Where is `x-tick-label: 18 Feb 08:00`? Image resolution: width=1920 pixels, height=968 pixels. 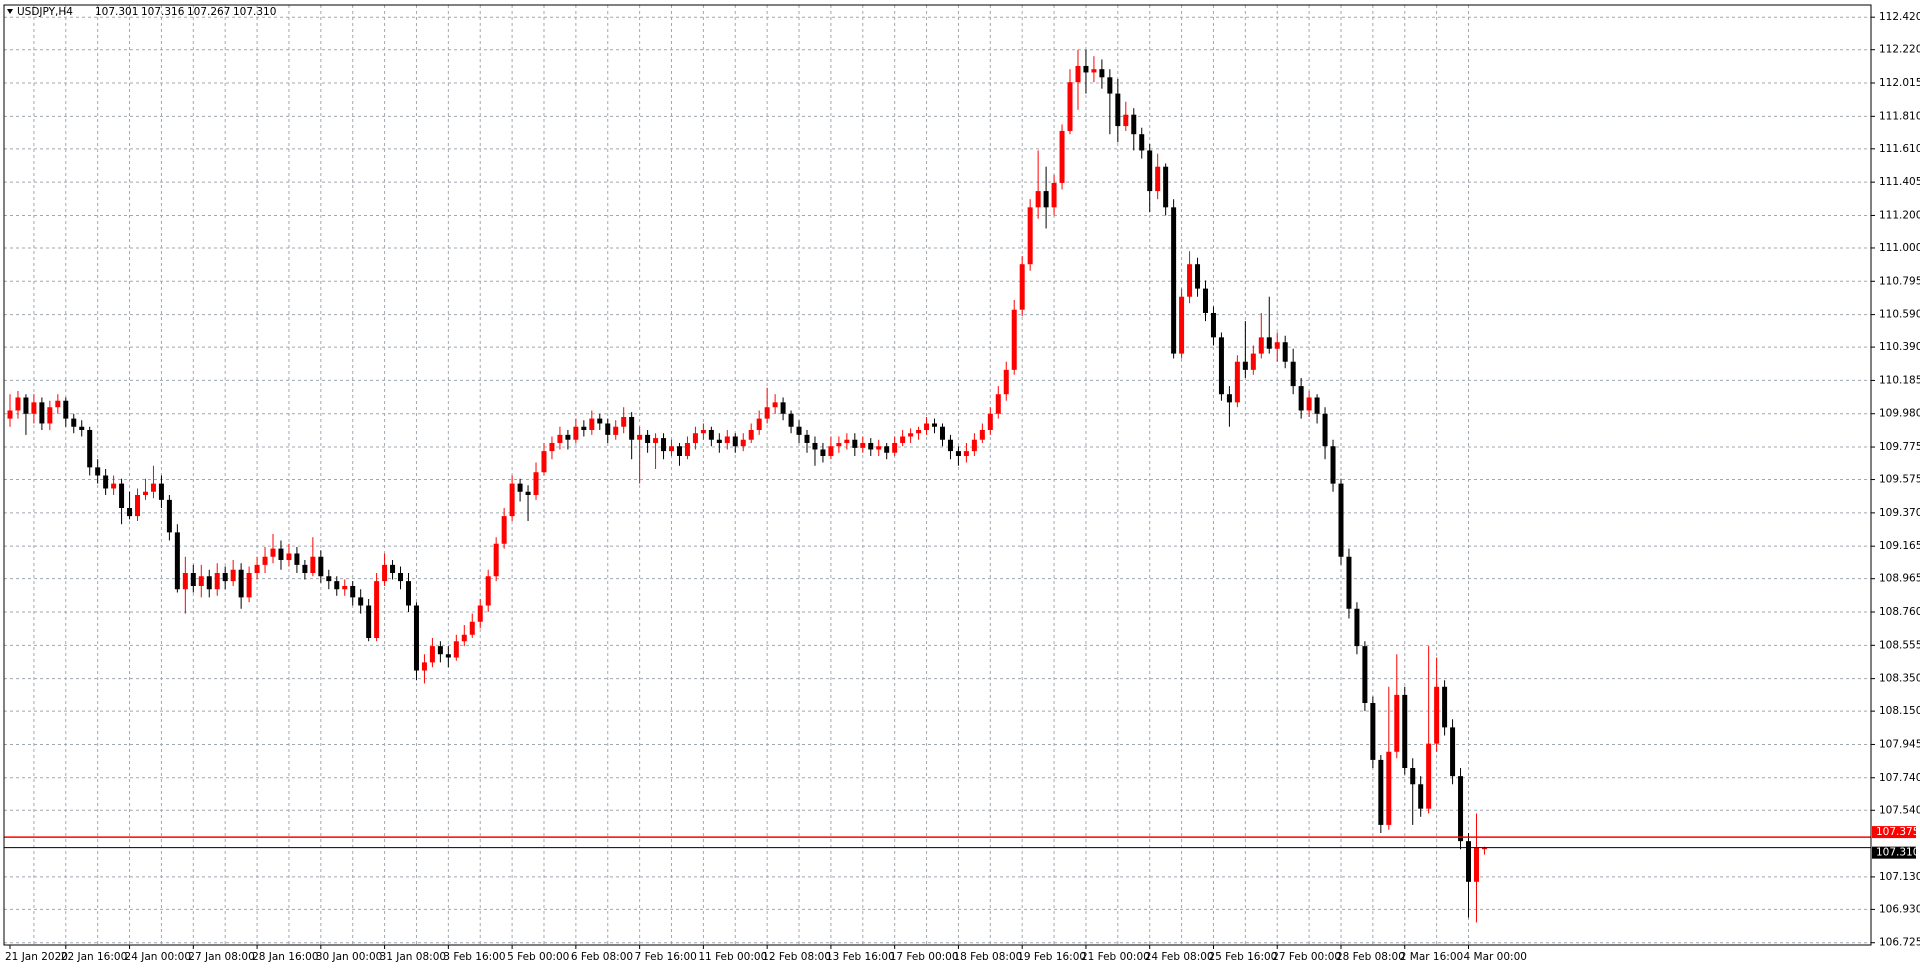
x-tick-label: 18 Feb 08:00 is located at coordinates (987, 957).